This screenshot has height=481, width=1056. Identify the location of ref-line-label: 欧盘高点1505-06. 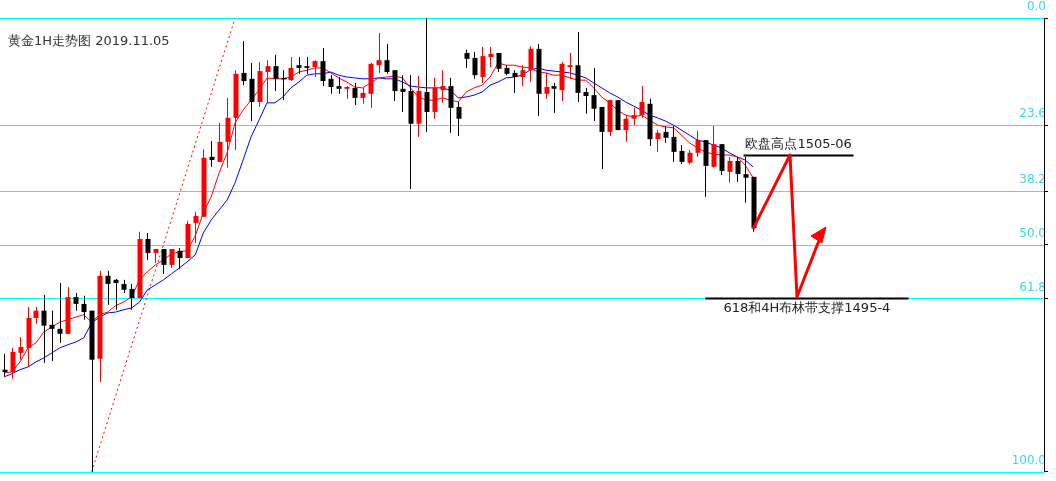
(798, 144).